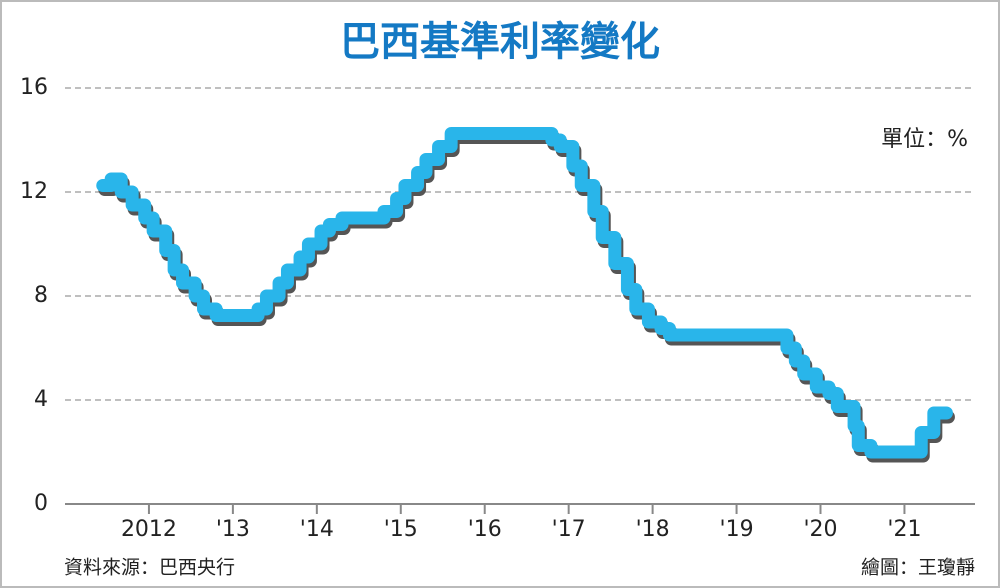  What do you see at coordinates (653, 529) in the screenshot?
I see `x-tick-label: '18` at bounding box center [653, 529].